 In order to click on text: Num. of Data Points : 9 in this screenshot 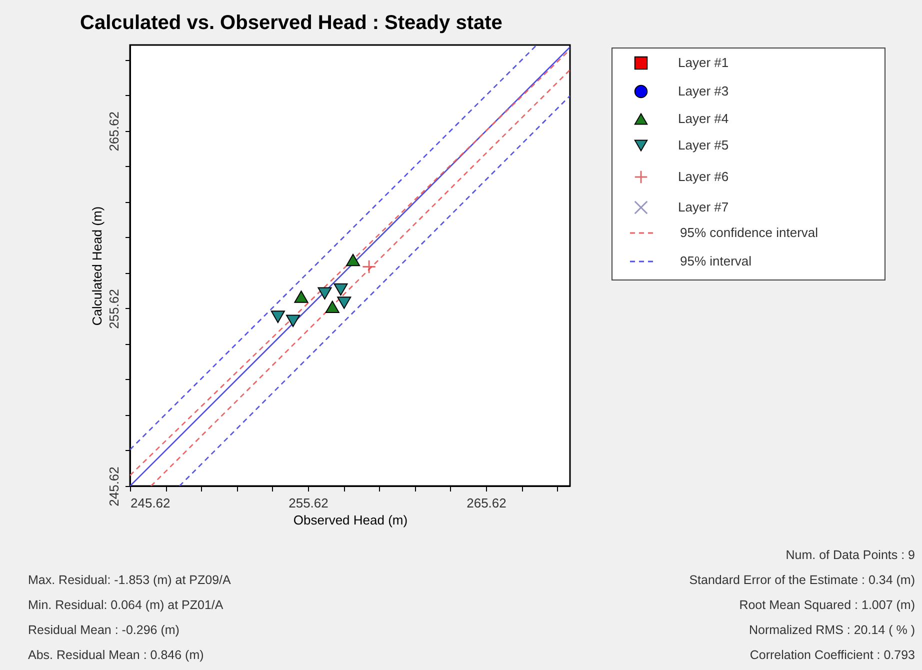, I will do `click(851, 555)`.